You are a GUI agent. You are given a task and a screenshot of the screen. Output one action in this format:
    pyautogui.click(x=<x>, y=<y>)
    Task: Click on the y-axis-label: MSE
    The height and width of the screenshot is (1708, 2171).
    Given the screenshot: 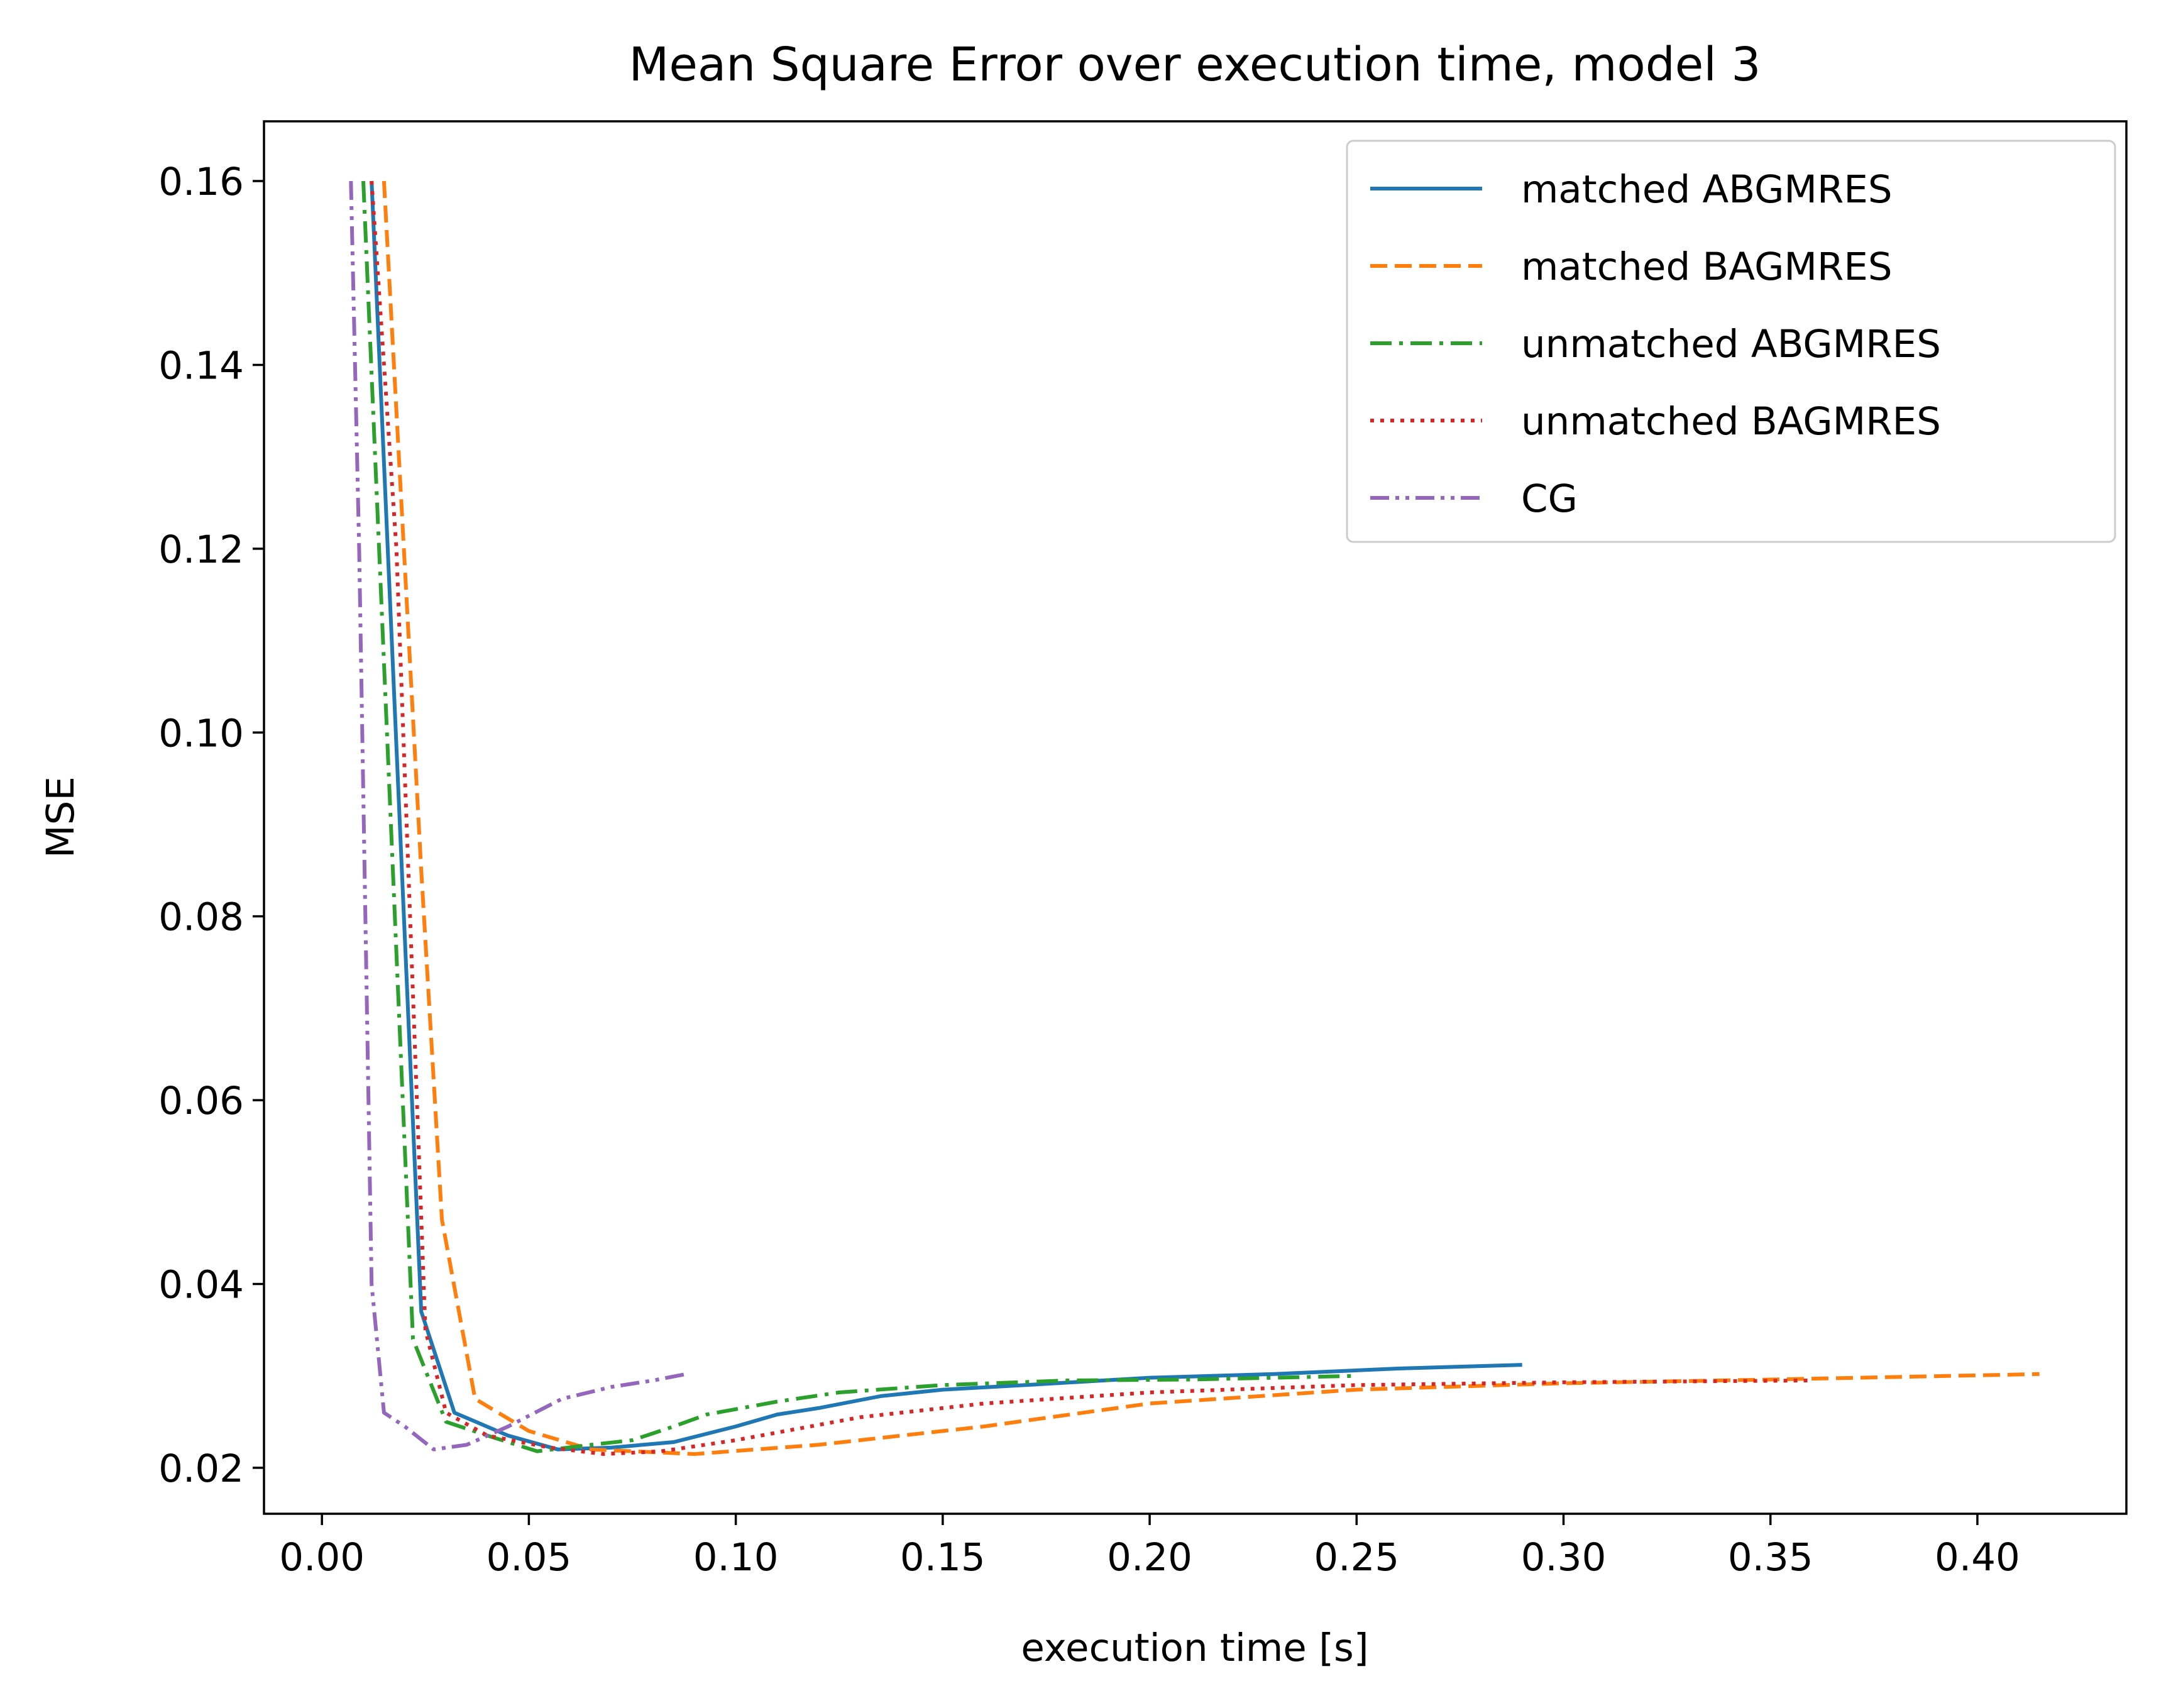 What is the action you would take?
    pyautogui.click(x=60, y=817)
    